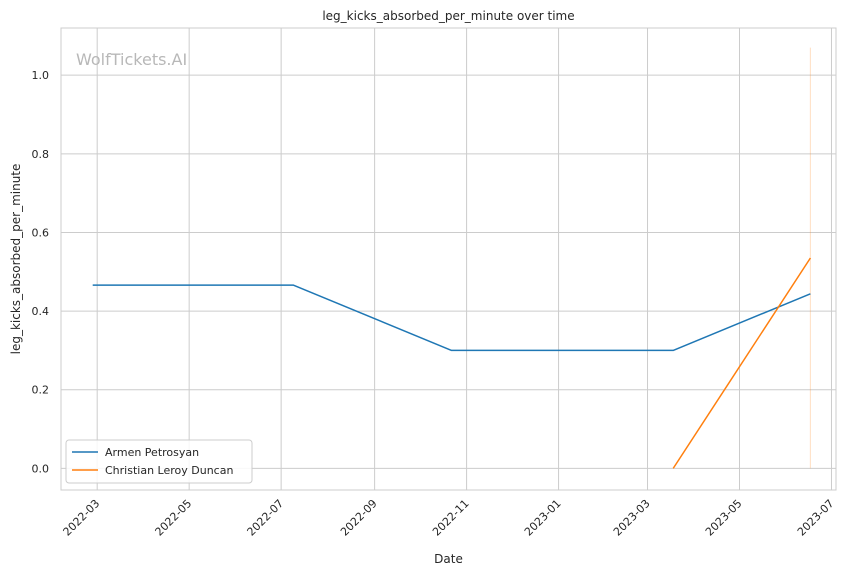  What do you see at coordinates (41, 390) in the screenshot?
I see `y-tick-label: 0.2` at bounding box center [41, 390].